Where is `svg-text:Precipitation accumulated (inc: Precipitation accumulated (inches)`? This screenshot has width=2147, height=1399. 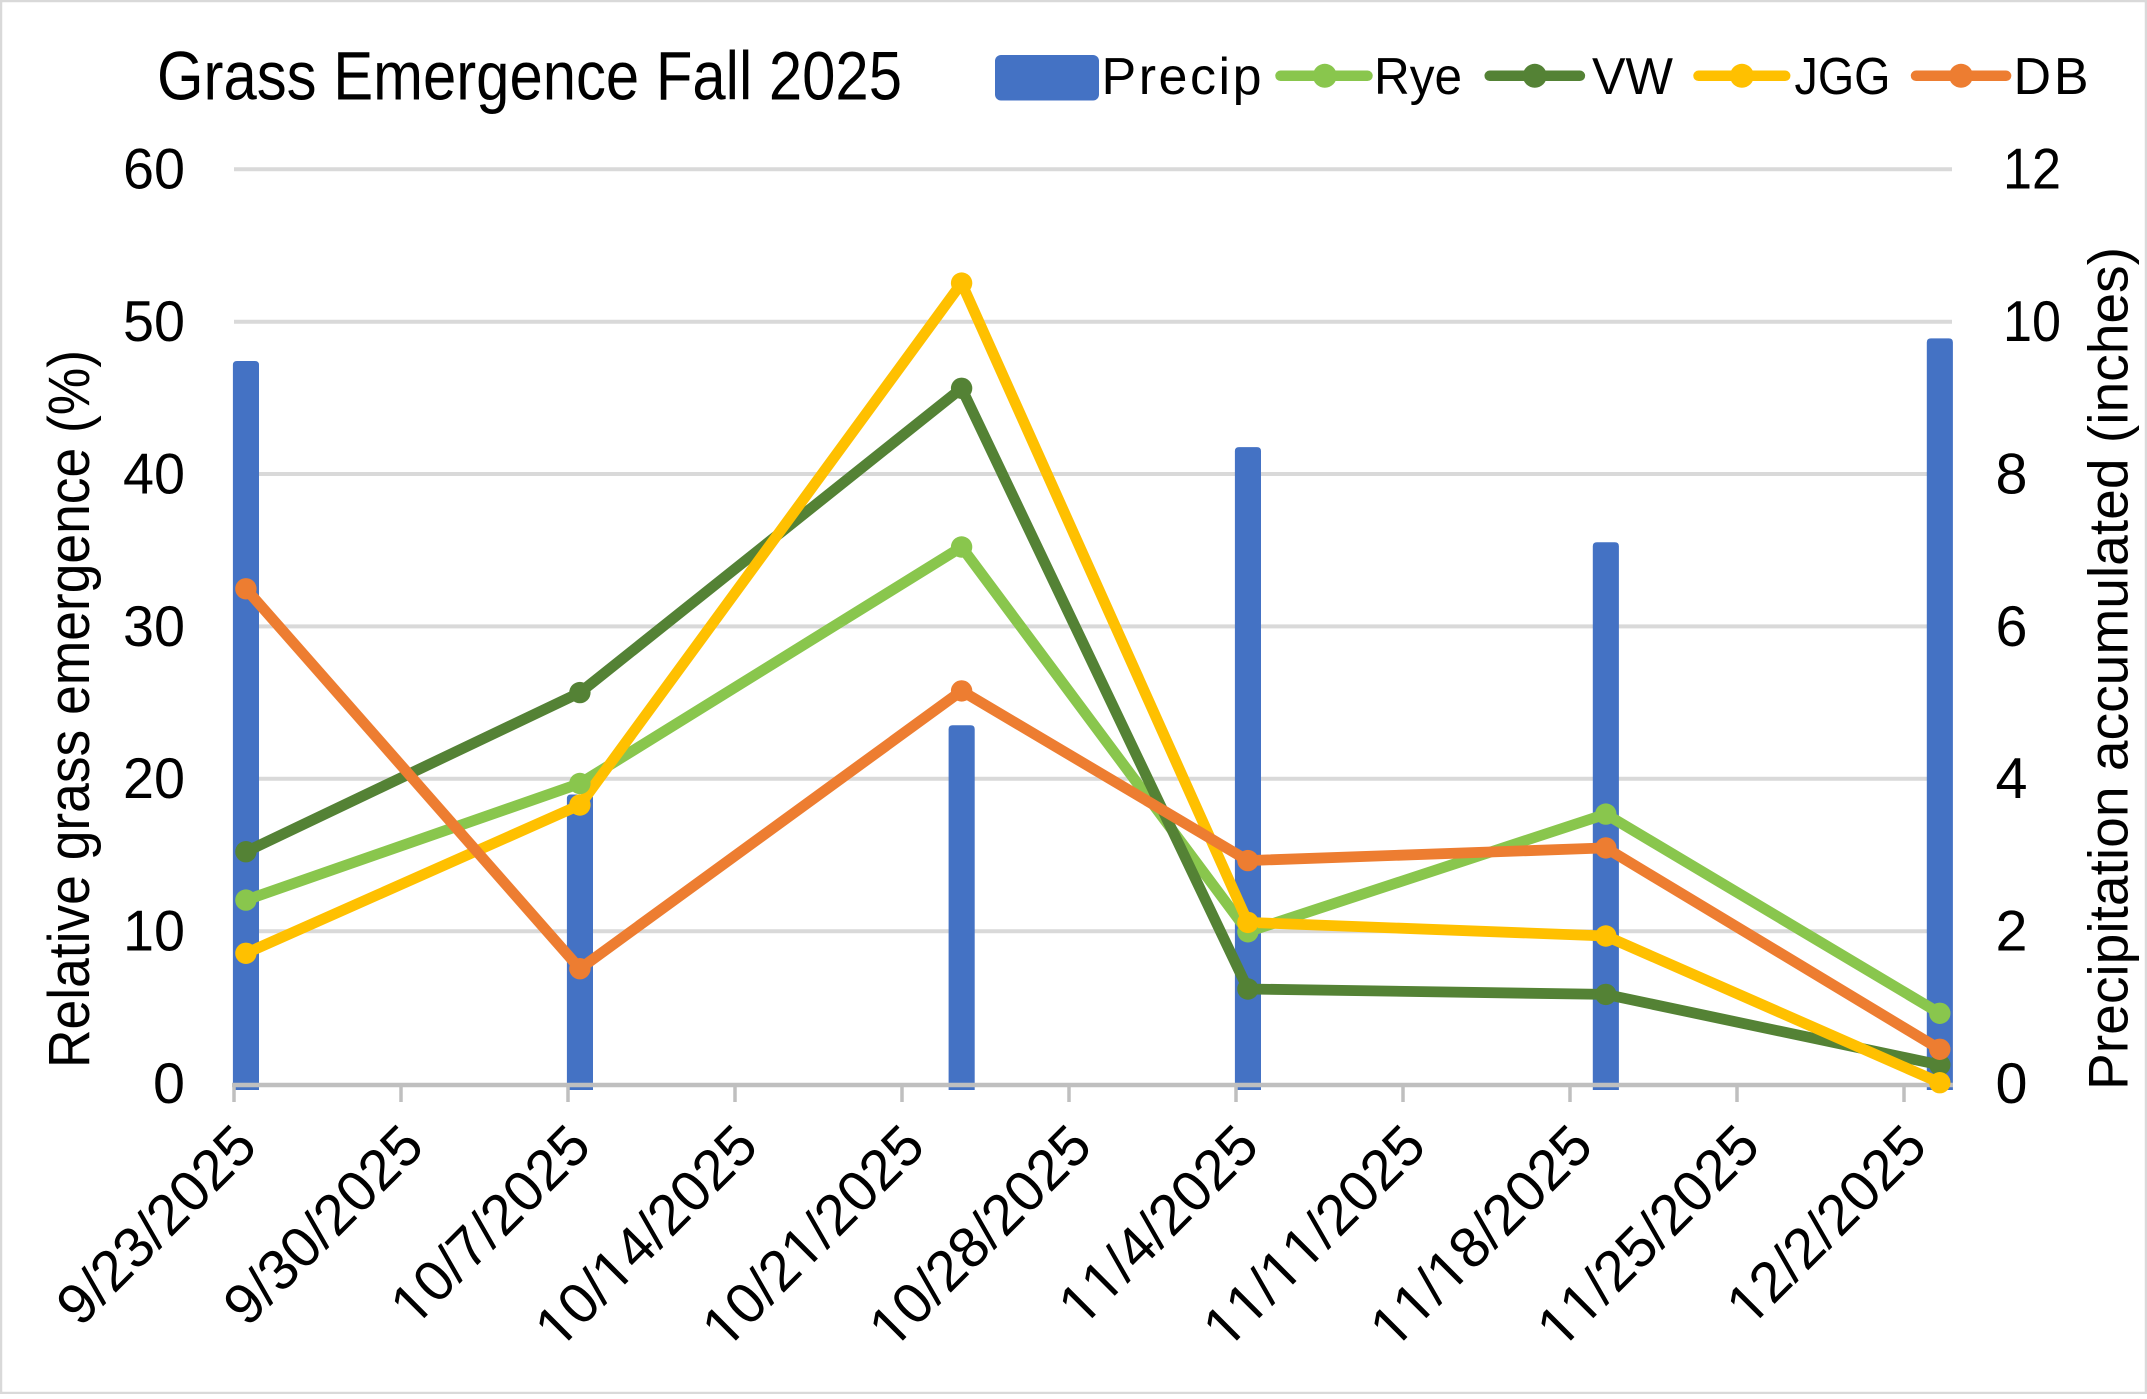 svg-text:Precipitation accumulated (inc: Precipitation accumulated (inches) is located at coordinates (2108, 668).